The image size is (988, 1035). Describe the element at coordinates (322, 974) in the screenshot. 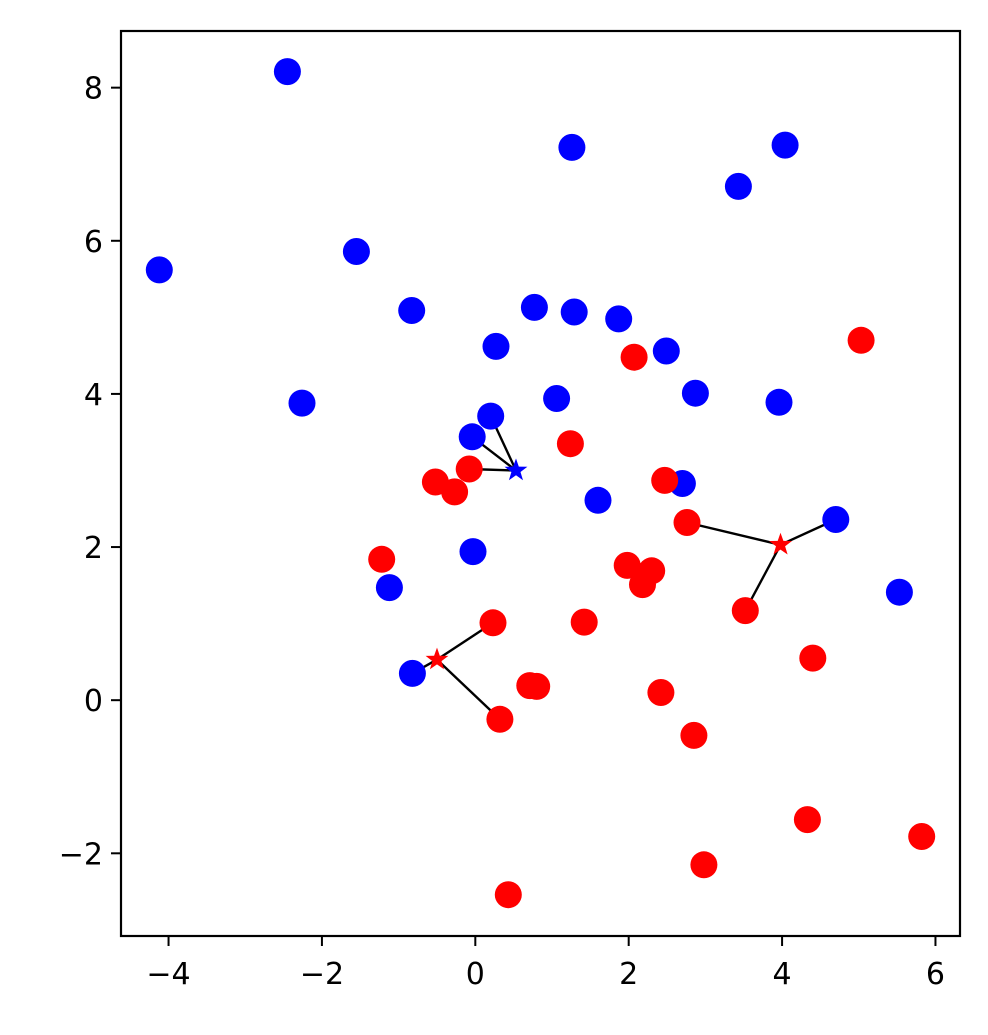

I see `x-tick-label: −2` at that location.